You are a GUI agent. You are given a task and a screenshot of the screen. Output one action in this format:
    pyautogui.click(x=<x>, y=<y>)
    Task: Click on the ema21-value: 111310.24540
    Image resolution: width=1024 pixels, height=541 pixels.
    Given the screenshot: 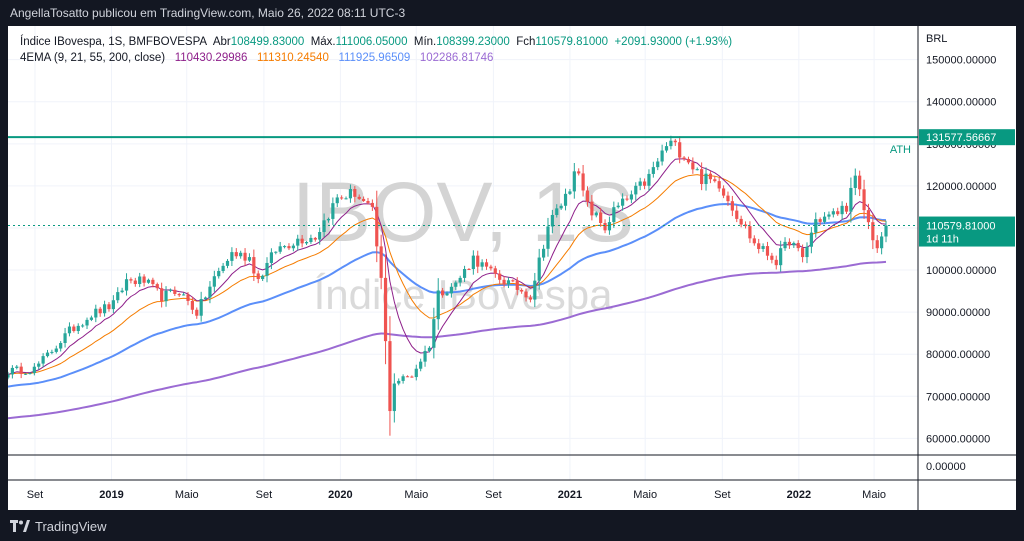 What is the action you would take?
    pyautogui.click(x=293, y=58)
    